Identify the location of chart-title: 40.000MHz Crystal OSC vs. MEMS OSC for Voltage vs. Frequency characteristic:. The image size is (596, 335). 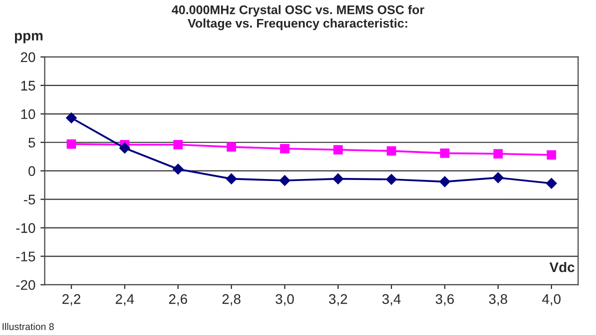
(298, 17).